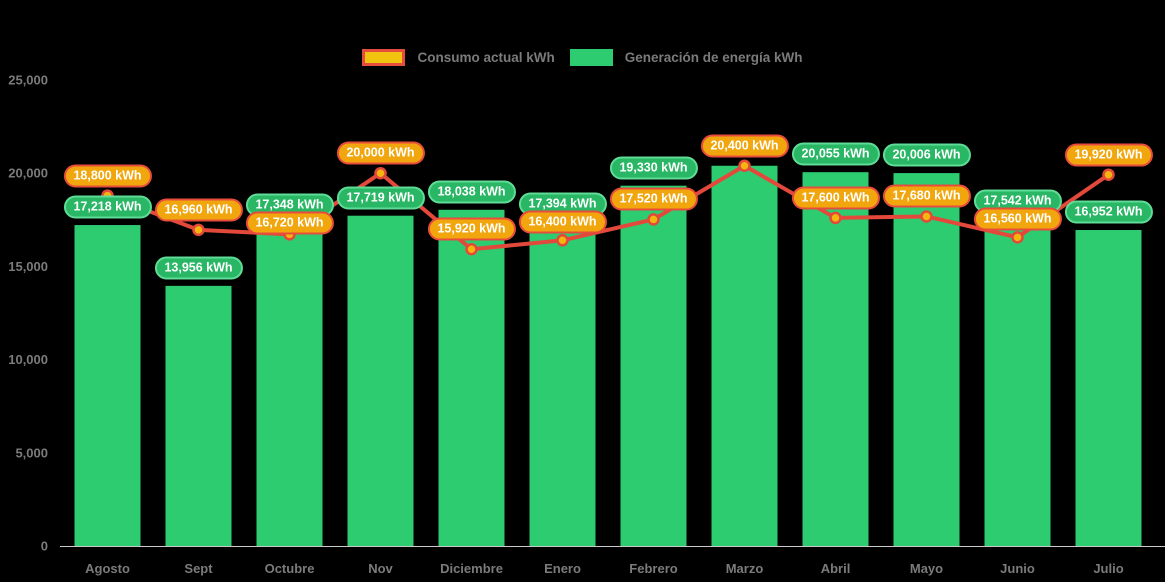 The width and height of the screenshot is (1165, 582). I want to click on bar-enero, so click(562, 384).